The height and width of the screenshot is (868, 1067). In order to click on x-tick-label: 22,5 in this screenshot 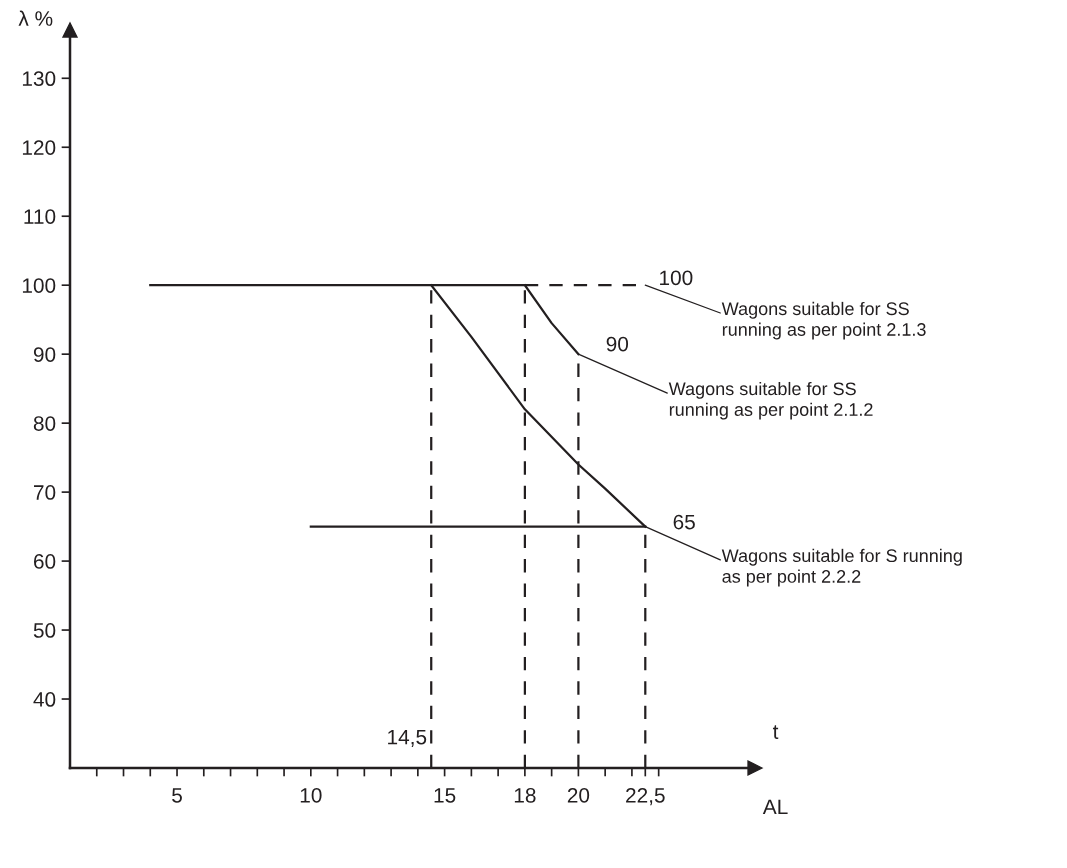, I will do `click(645, 796)`.